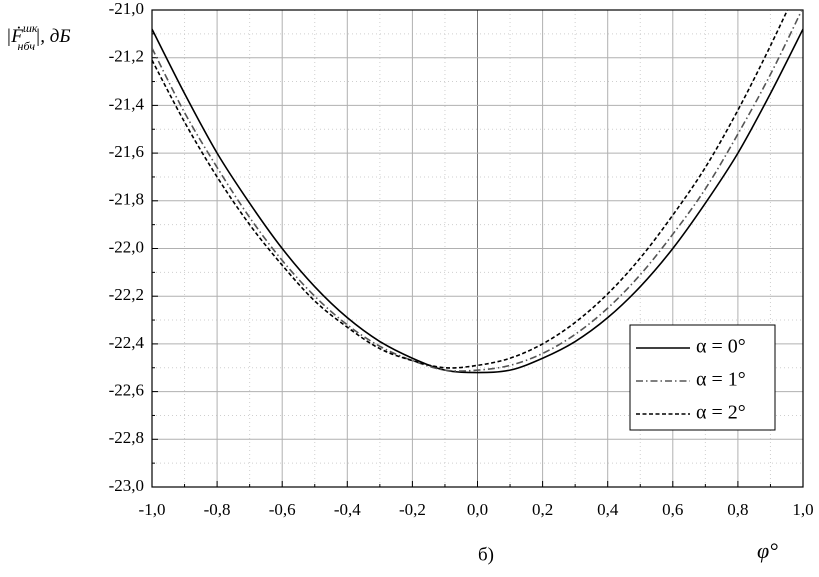 This screenshot has width=819, height=577. I want to click on caption: б), so click(486, 554).